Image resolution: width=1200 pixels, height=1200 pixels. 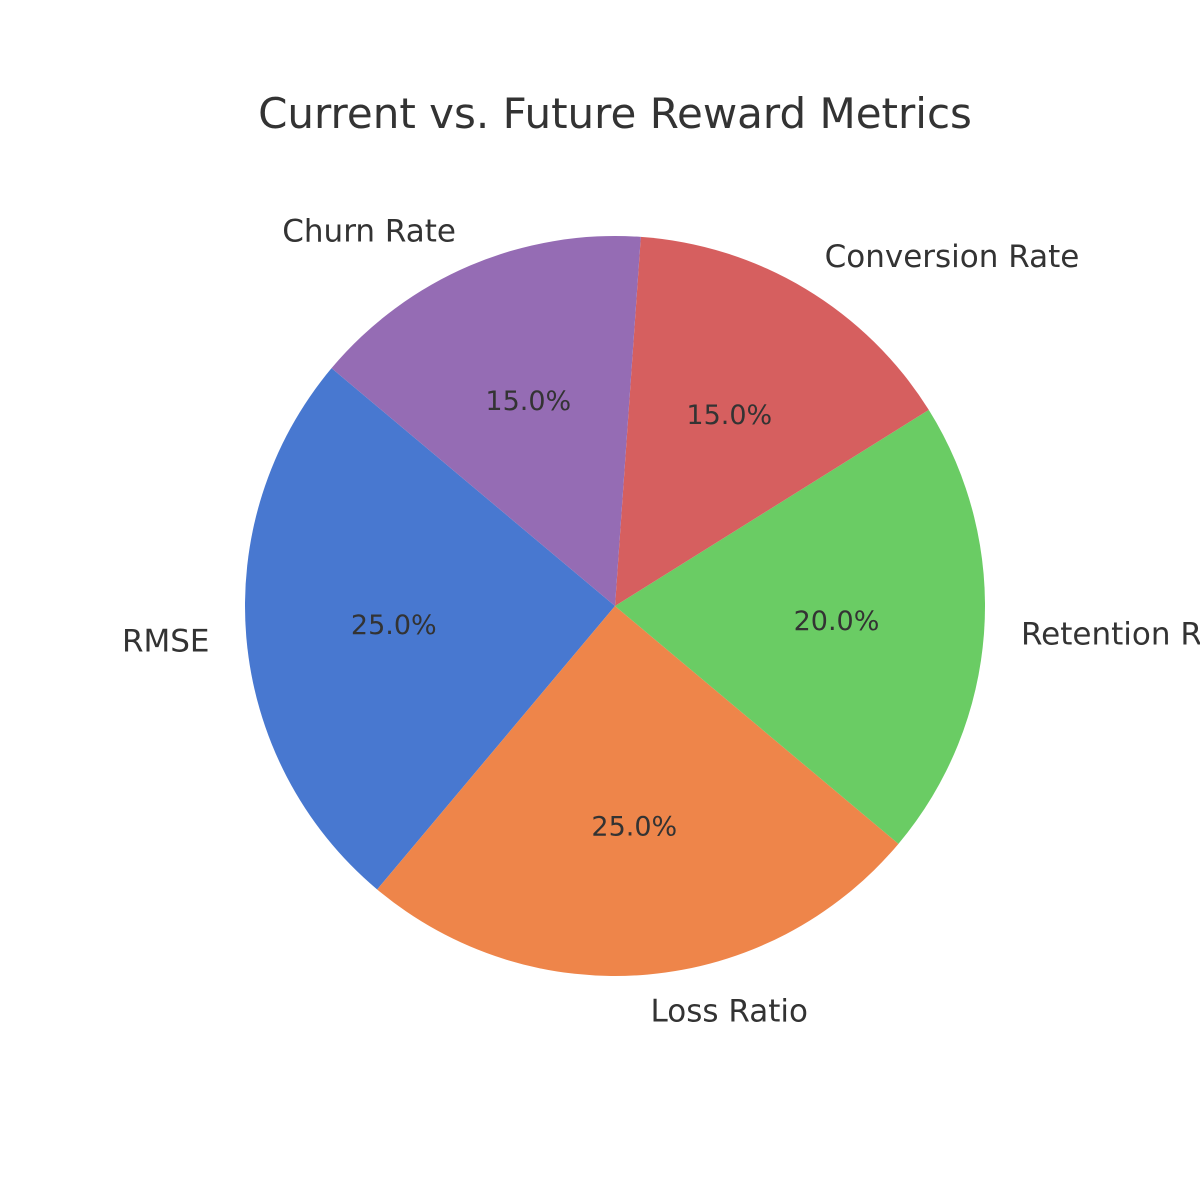 What do you see at coordinates (166, 642) in the screenshot?
I see `slice-label-rmse: RMSE` at bounding box center [166, 642].